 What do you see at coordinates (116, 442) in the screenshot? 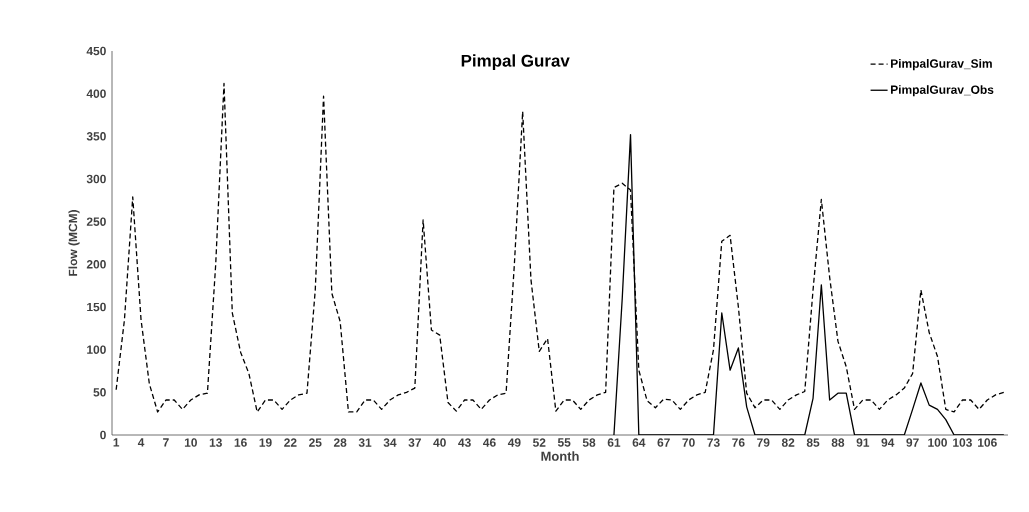
I see `x-tick-label: 1` at bounding box center [116, 442].